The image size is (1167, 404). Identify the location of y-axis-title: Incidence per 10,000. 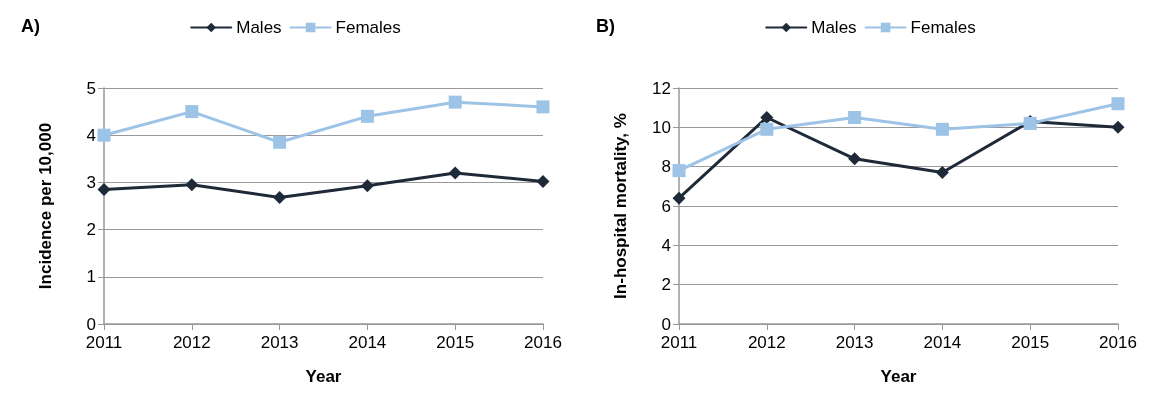
(45, 206).